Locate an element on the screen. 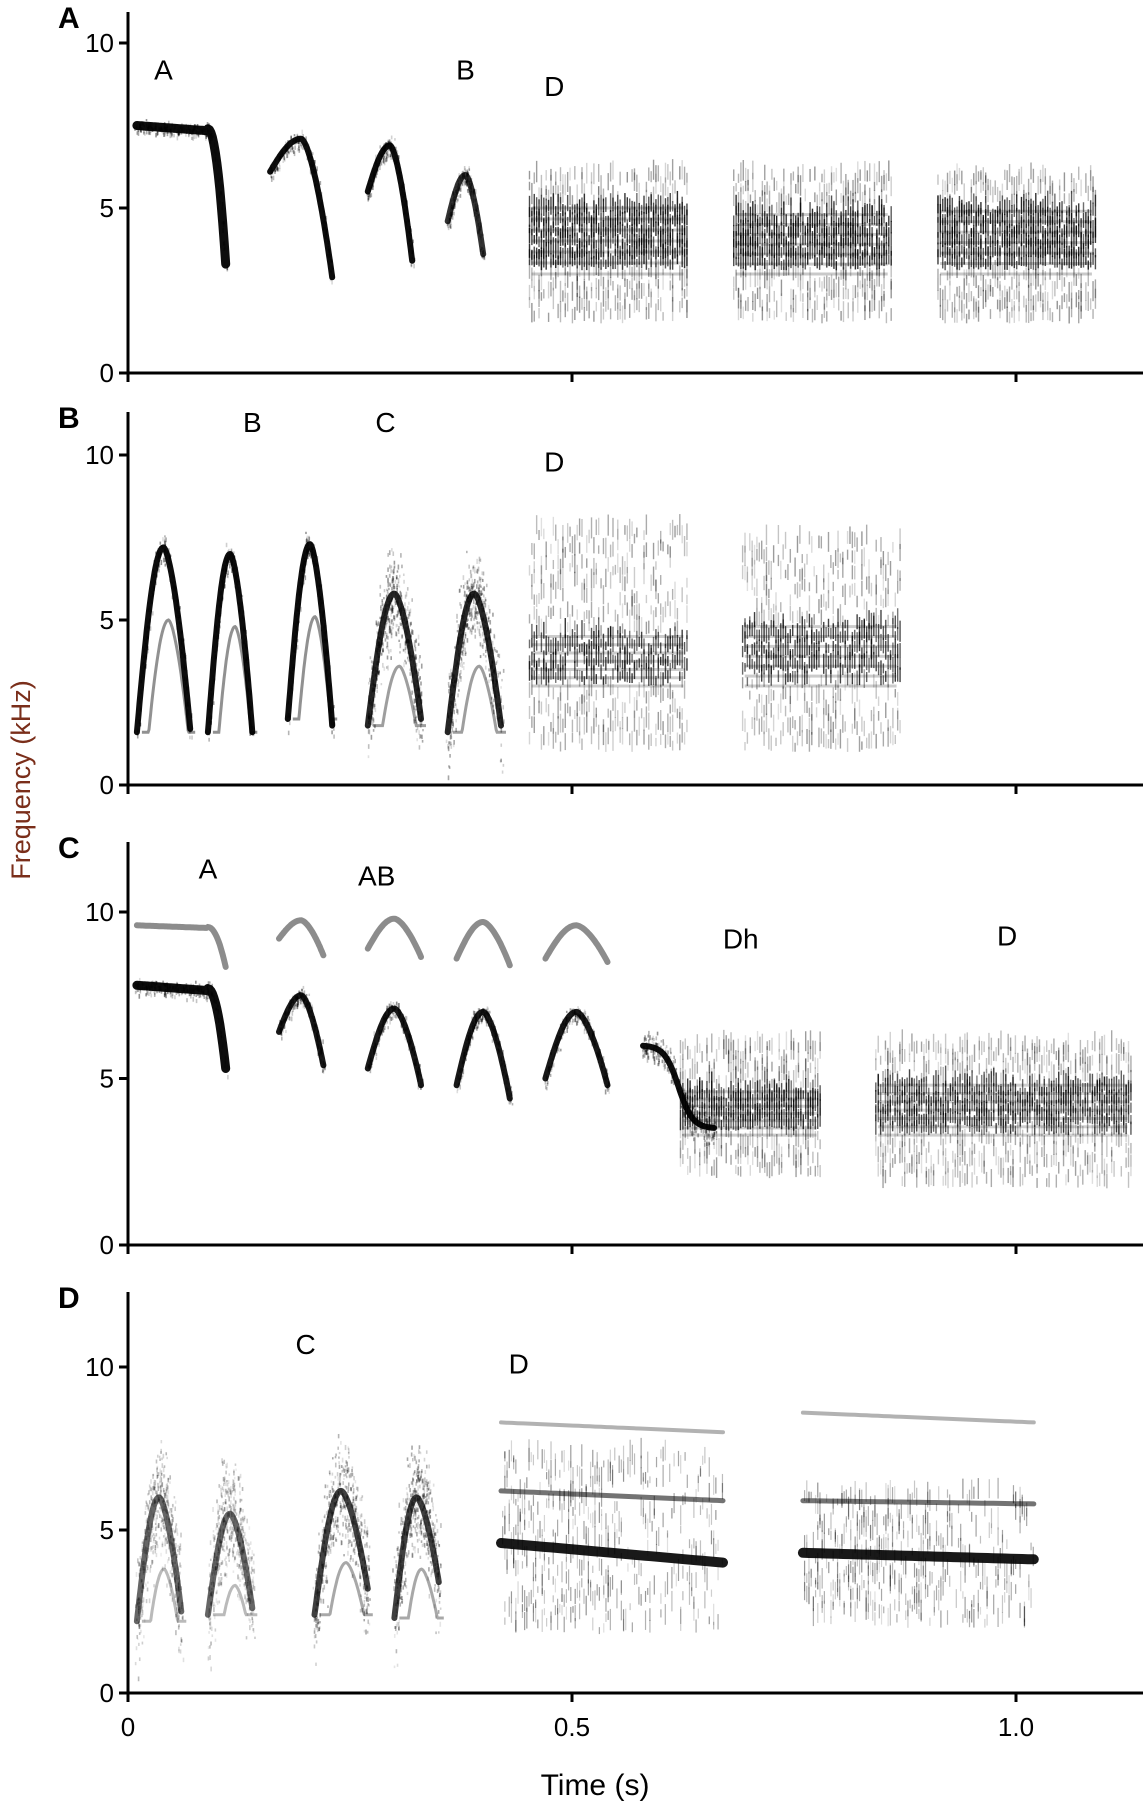  y-axis-label: Frequency (kHz) is located at coordinates (21, 780).